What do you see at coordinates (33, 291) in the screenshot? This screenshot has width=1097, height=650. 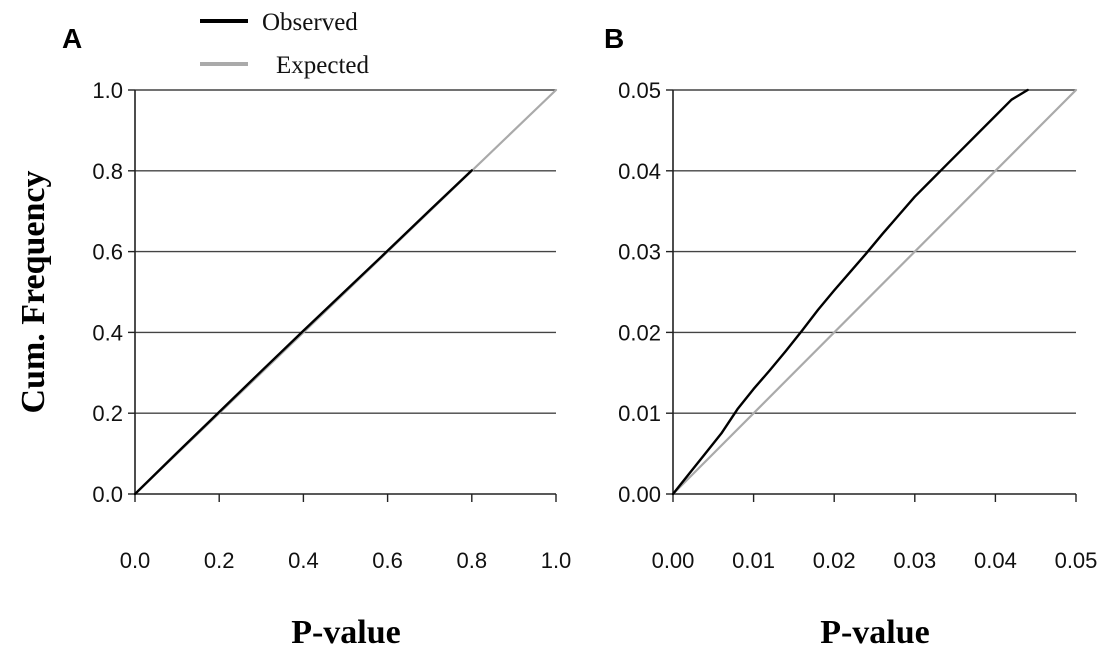 I see `panel-a-y-axis-title: Cum. Frequency` at bounding box center [33, 291].